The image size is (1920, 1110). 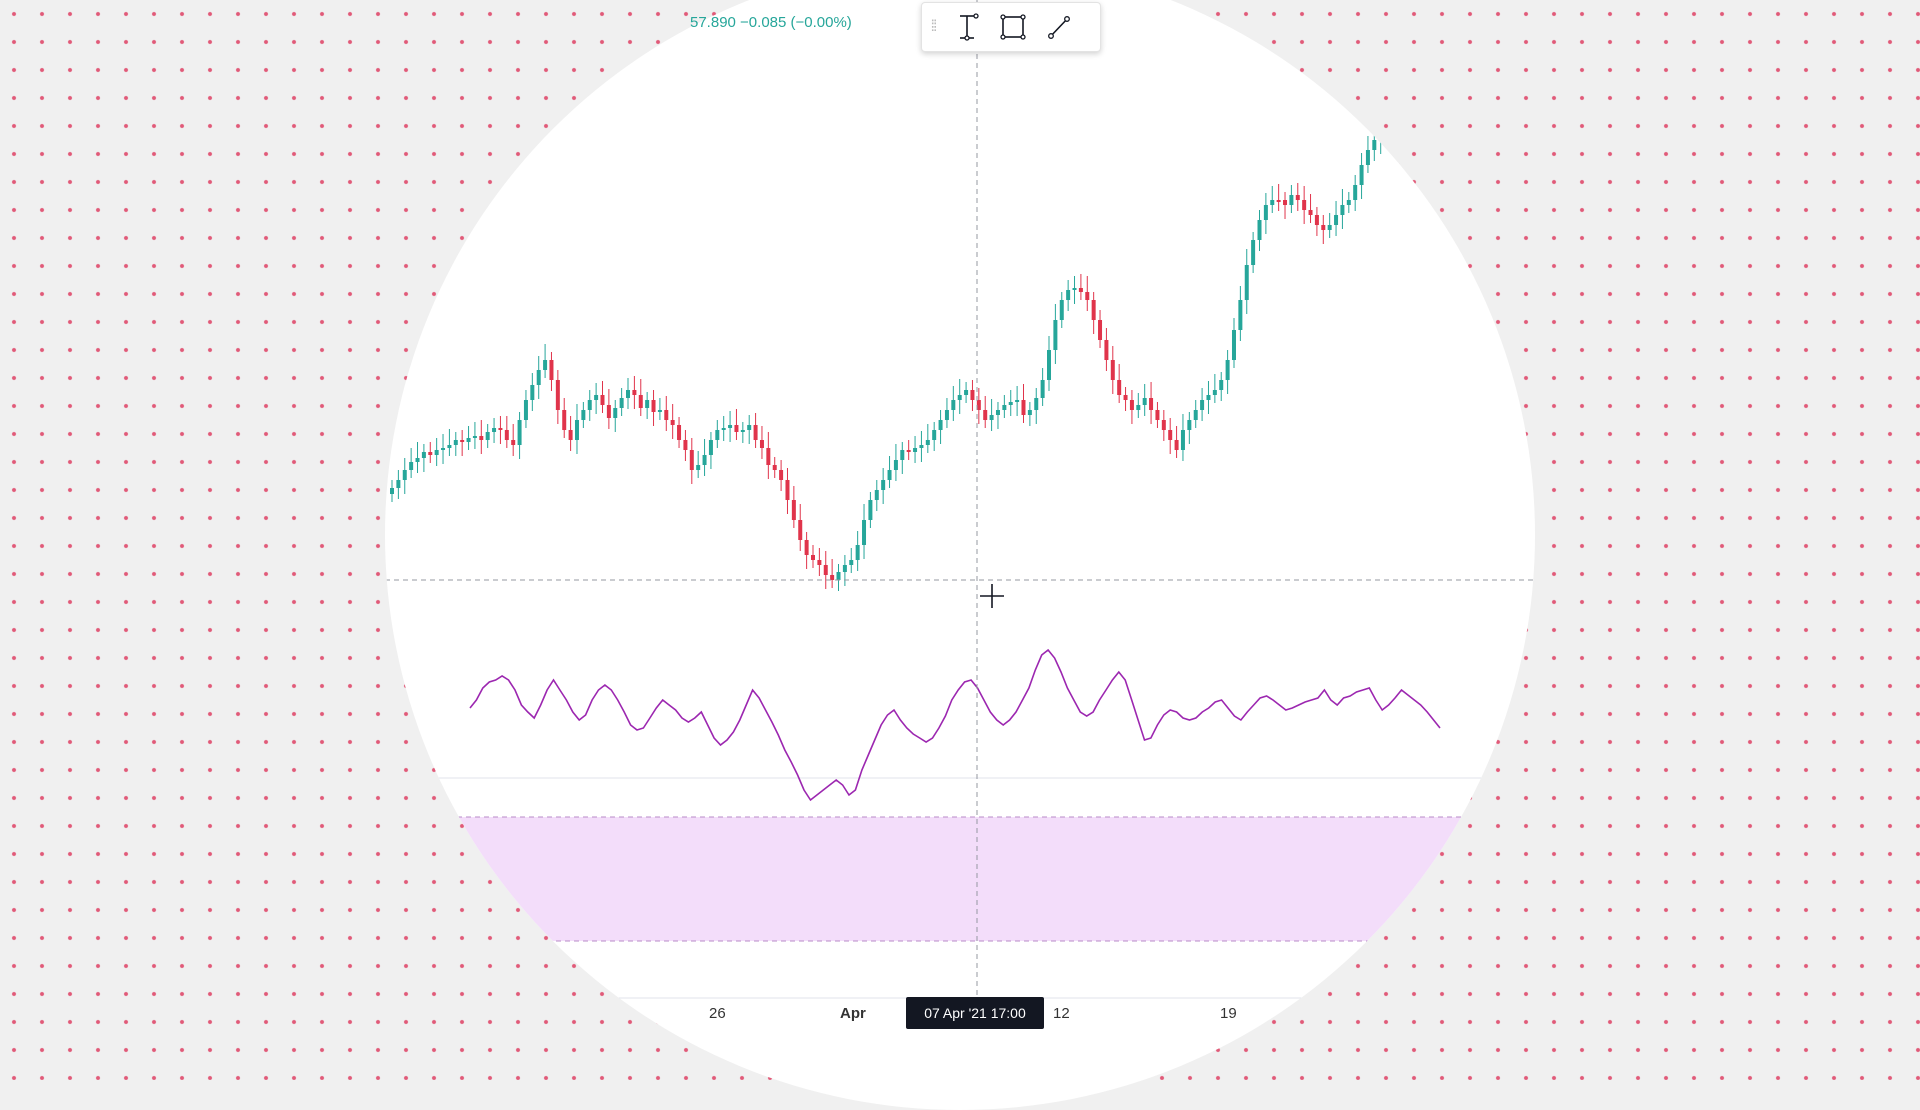 I want to click on x-axis-label-12: 12, so click(x=1061, y=1013).